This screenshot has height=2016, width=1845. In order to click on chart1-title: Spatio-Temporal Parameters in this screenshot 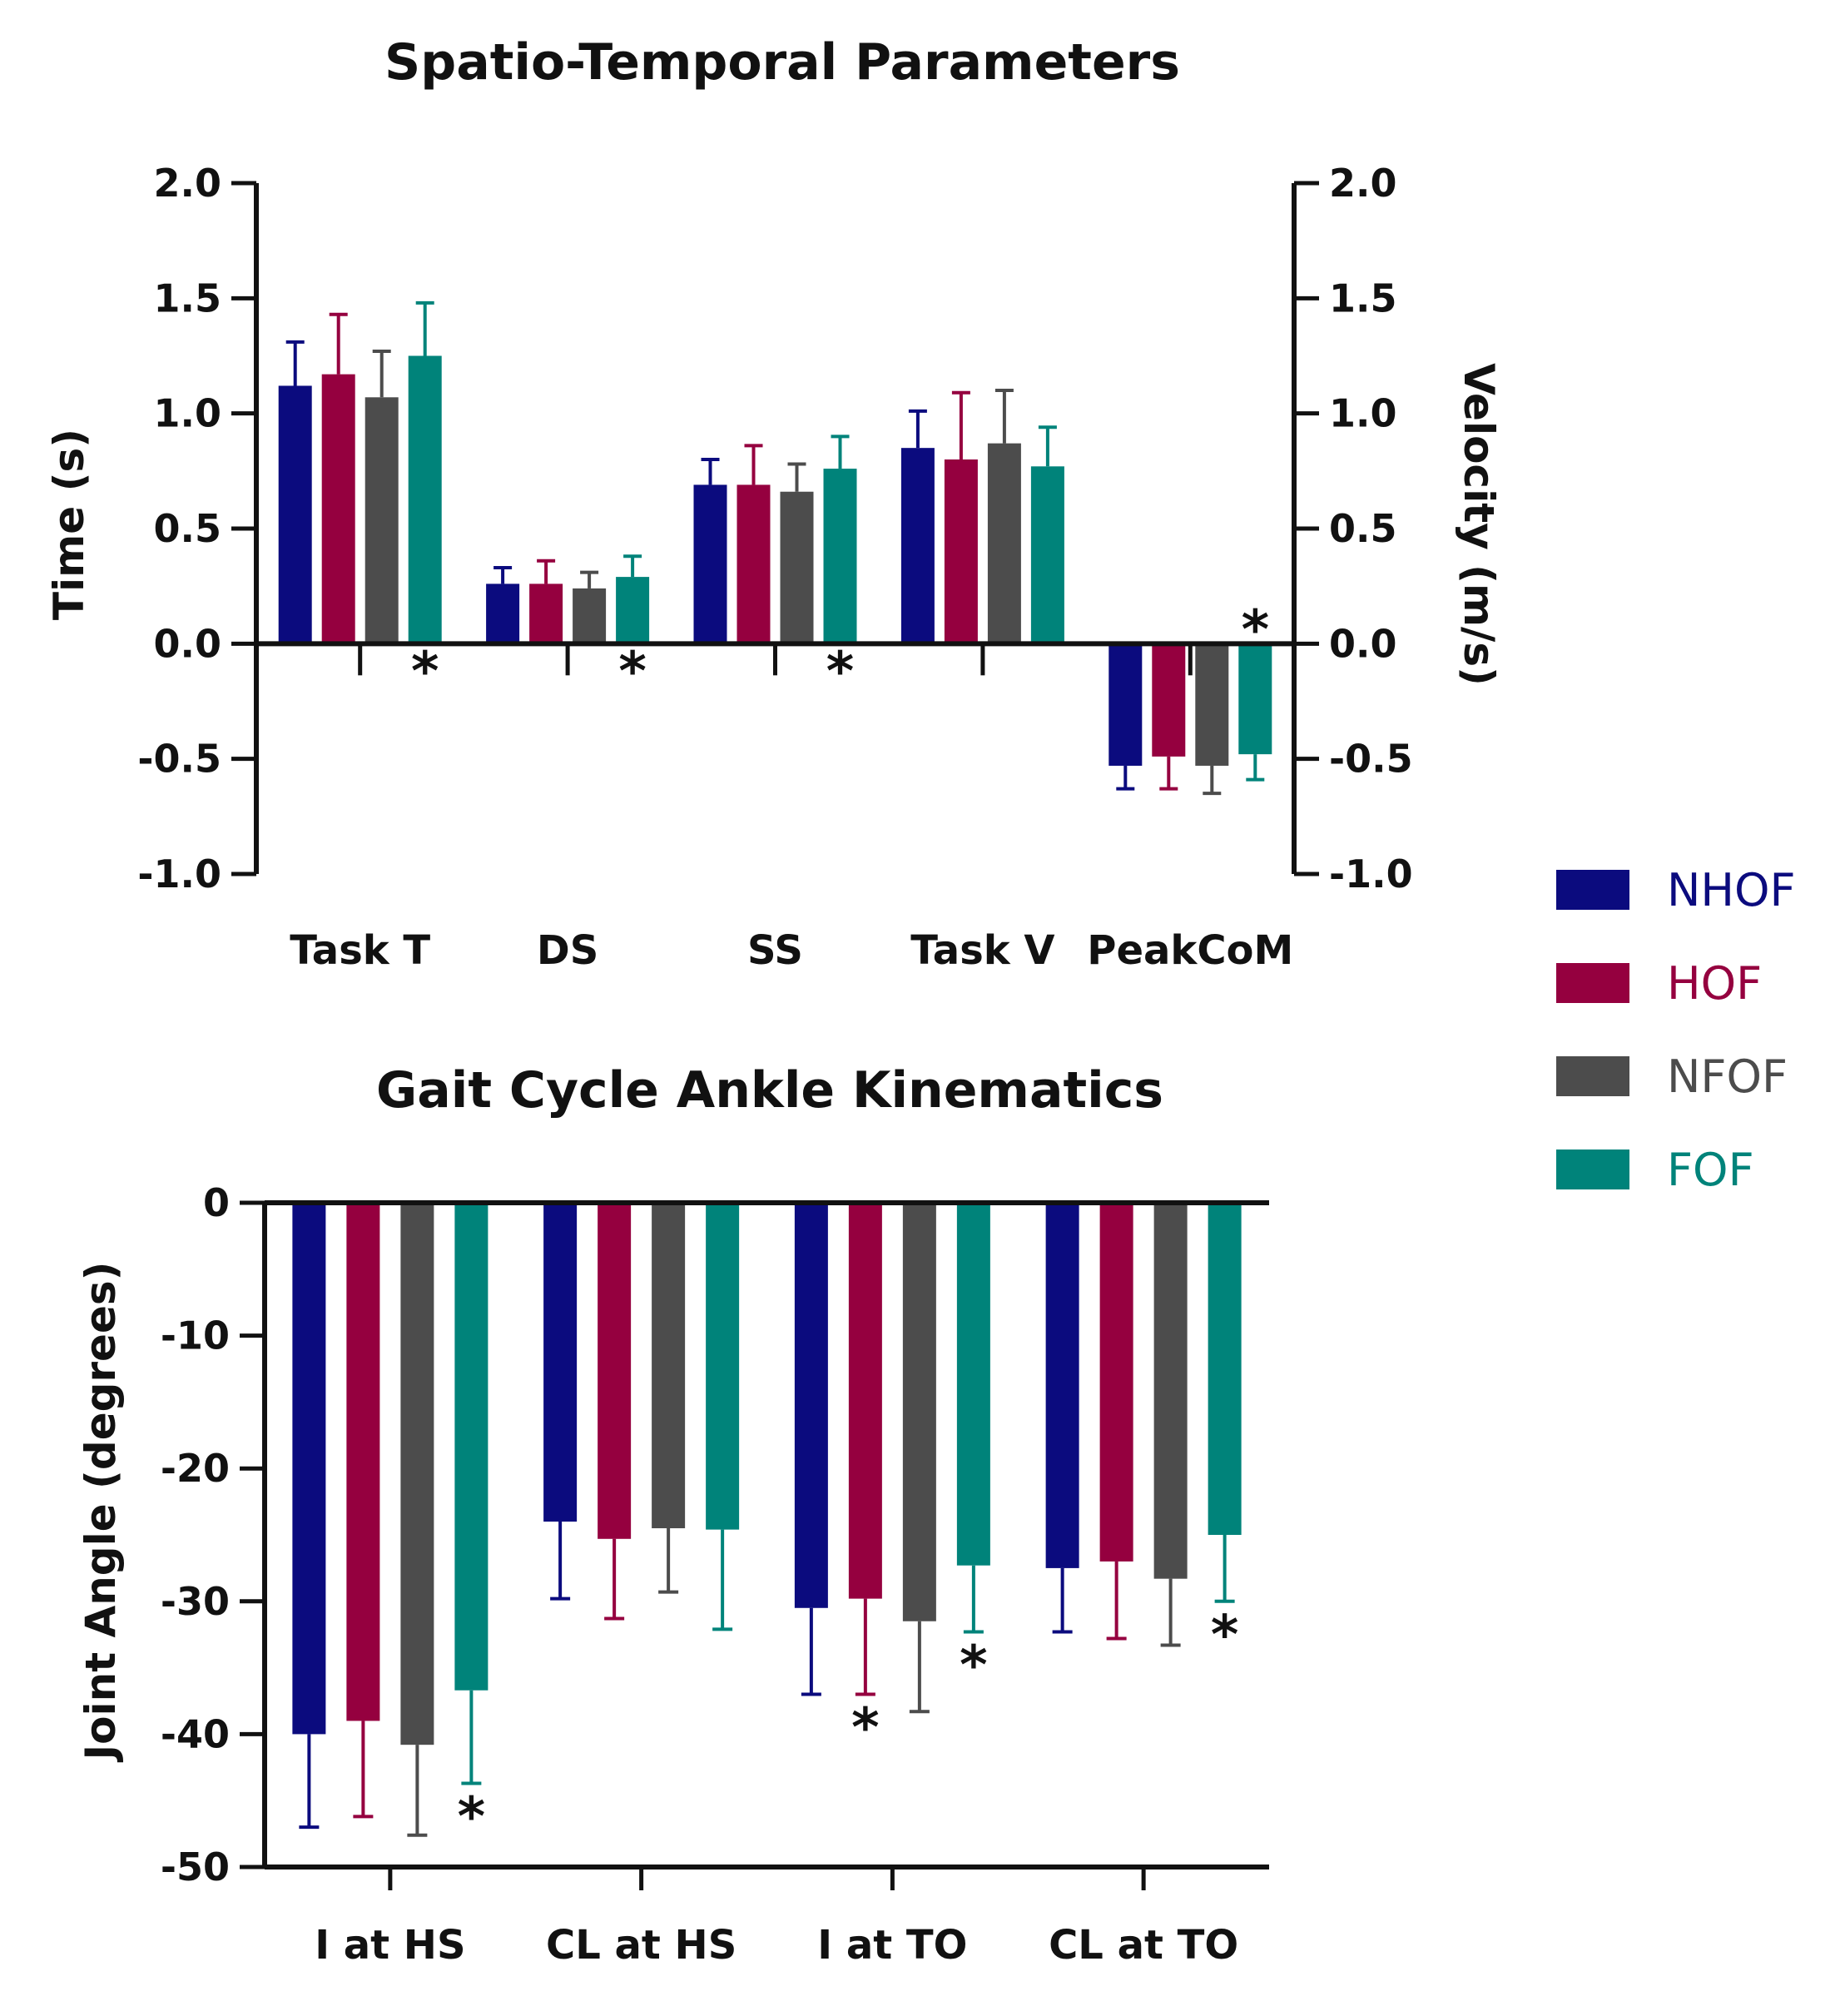, I will do `click(782, 62)`.